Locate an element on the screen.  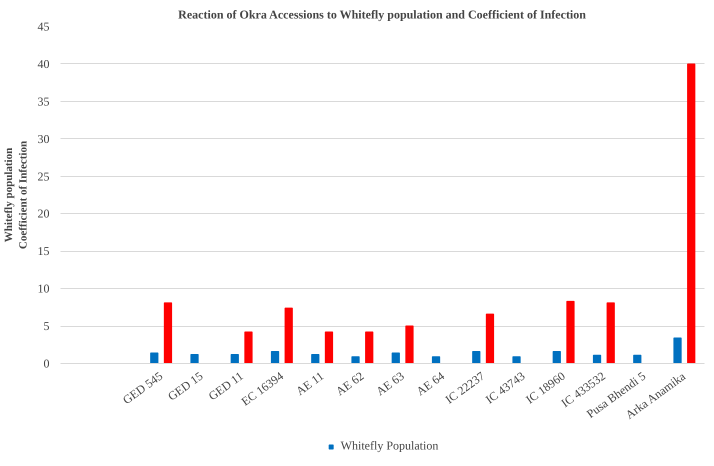
y-tick-label: 25 is located at coordinates (44, 176).